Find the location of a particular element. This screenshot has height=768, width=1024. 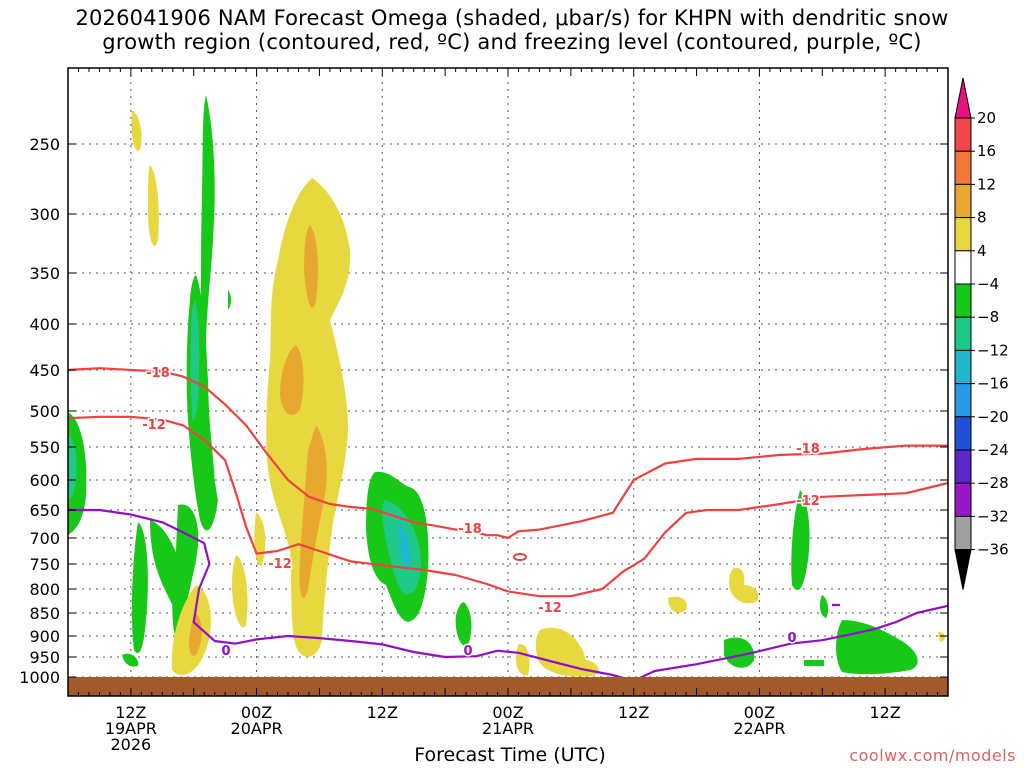

y-tick-label: 600 is located at coordinates (44, 480).